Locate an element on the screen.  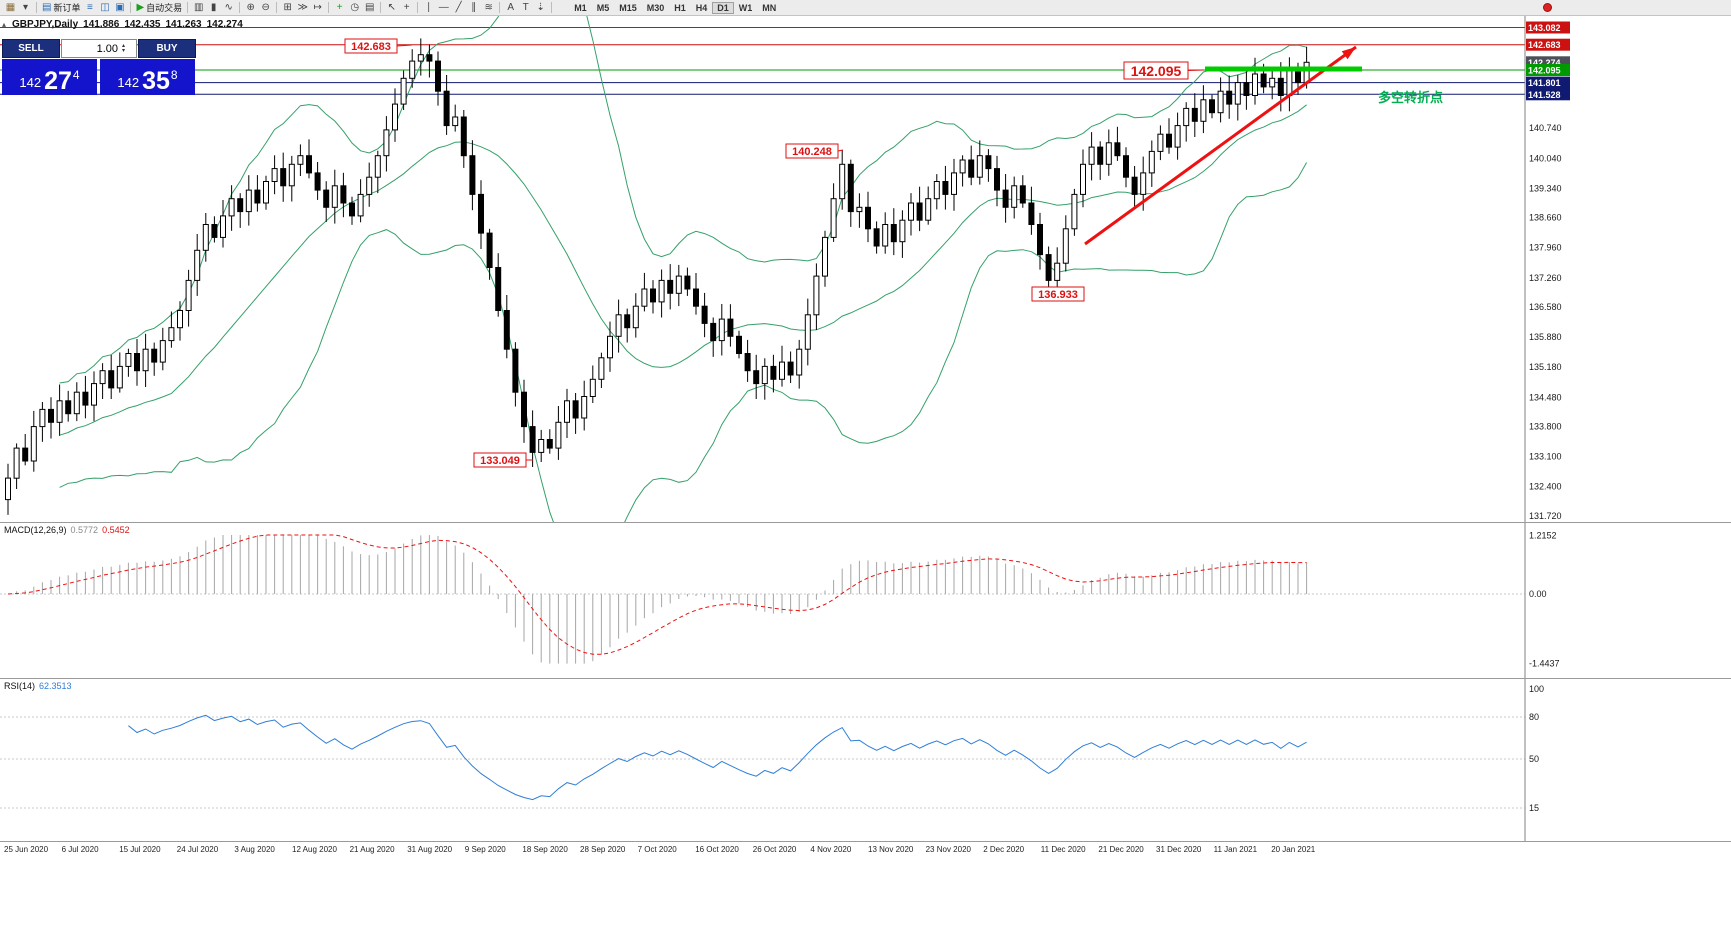
timeframe-h1-button: H1 is located at coordinates (680, 7).